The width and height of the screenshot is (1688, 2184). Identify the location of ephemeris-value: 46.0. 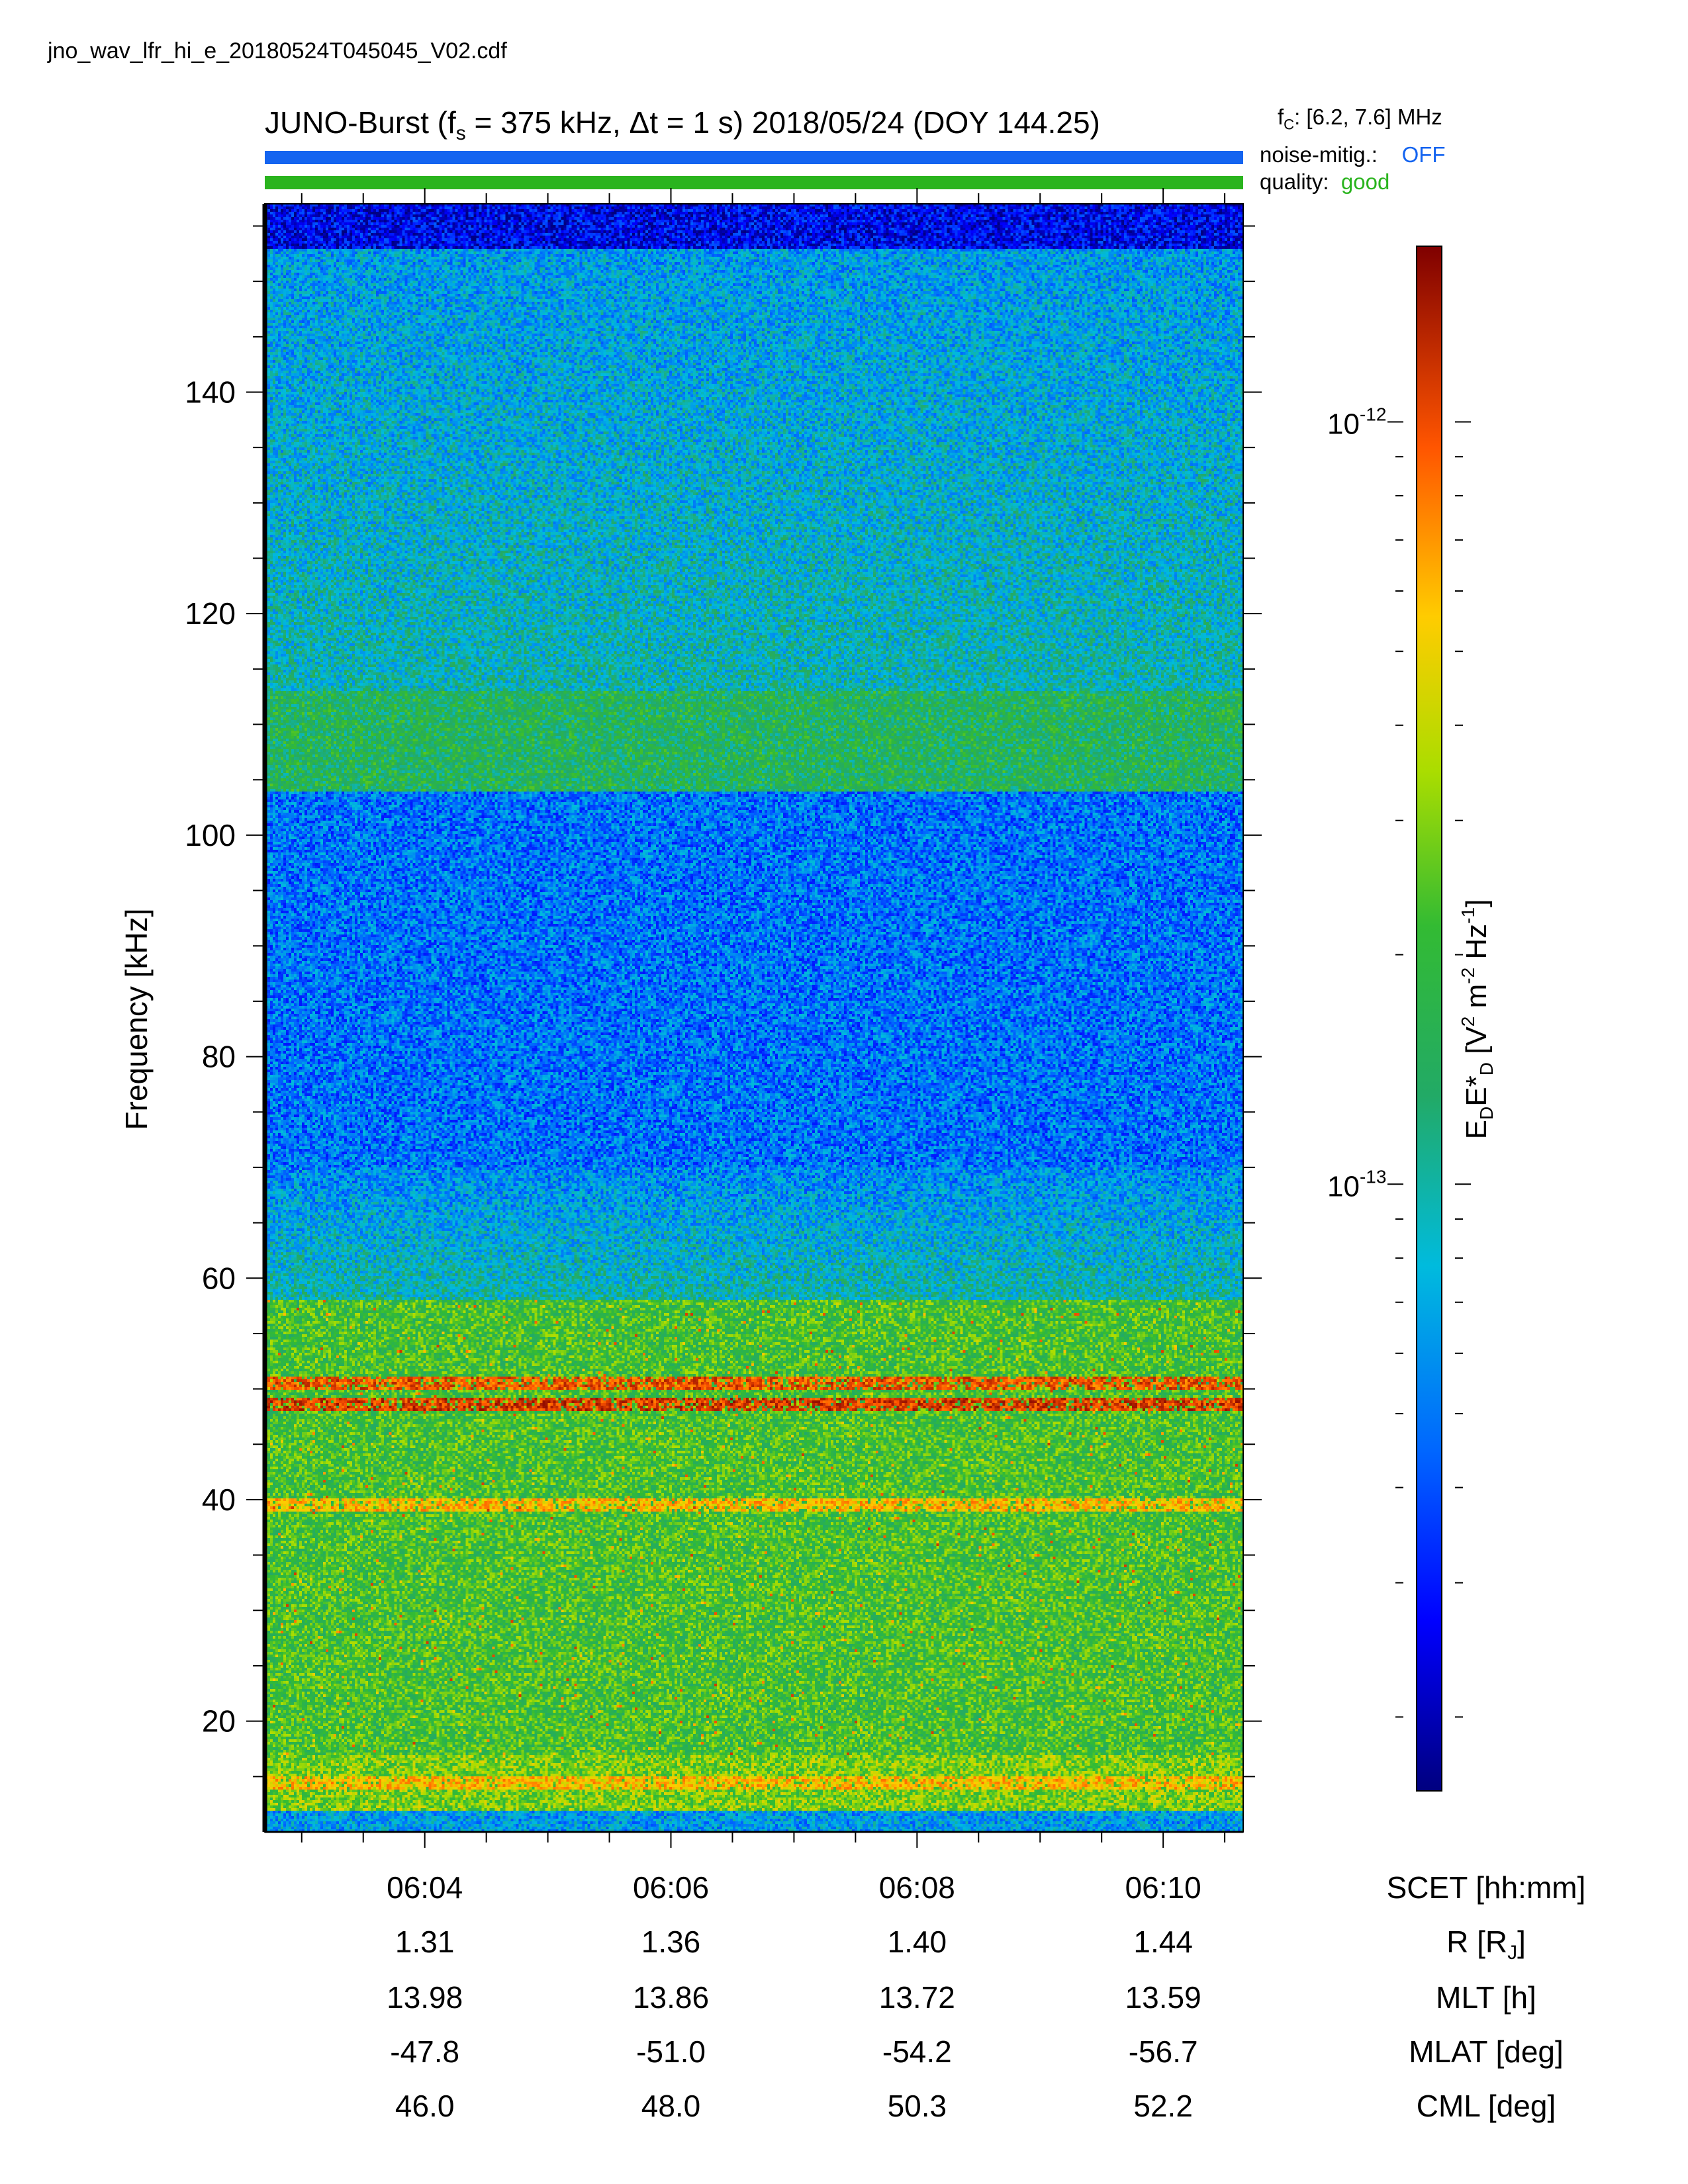
(425, 2106).